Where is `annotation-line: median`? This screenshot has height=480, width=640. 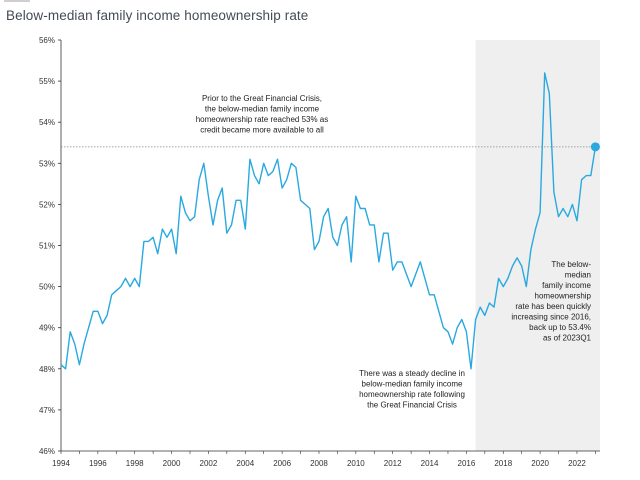 annotation-line: median is located at coordinates (578, 275).